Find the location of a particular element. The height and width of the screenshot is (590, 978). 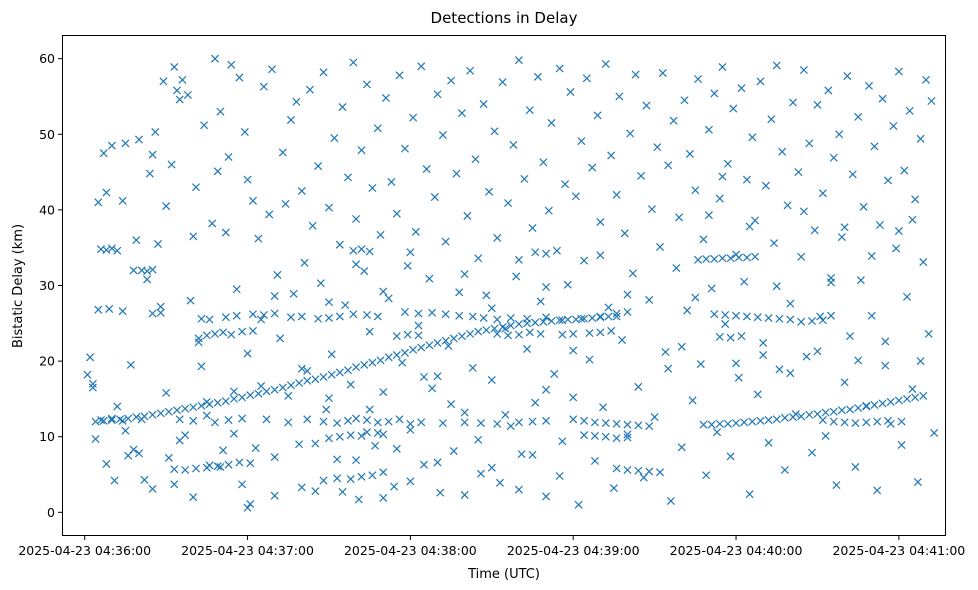

y-tick-label: 50 is located at coordinates (47, 134).